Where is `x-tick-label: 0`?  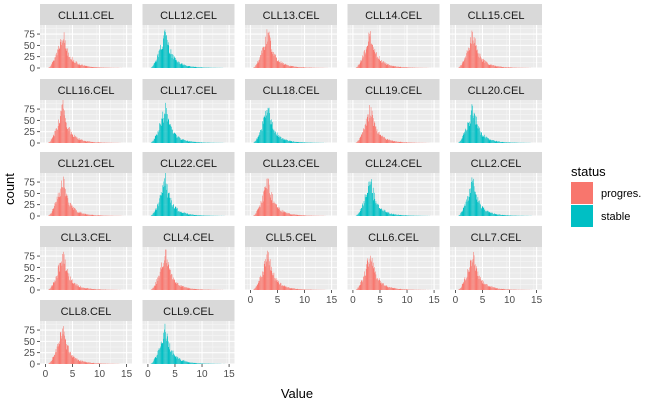
x-tick-label: 0 is located at coordinates (353, 300).